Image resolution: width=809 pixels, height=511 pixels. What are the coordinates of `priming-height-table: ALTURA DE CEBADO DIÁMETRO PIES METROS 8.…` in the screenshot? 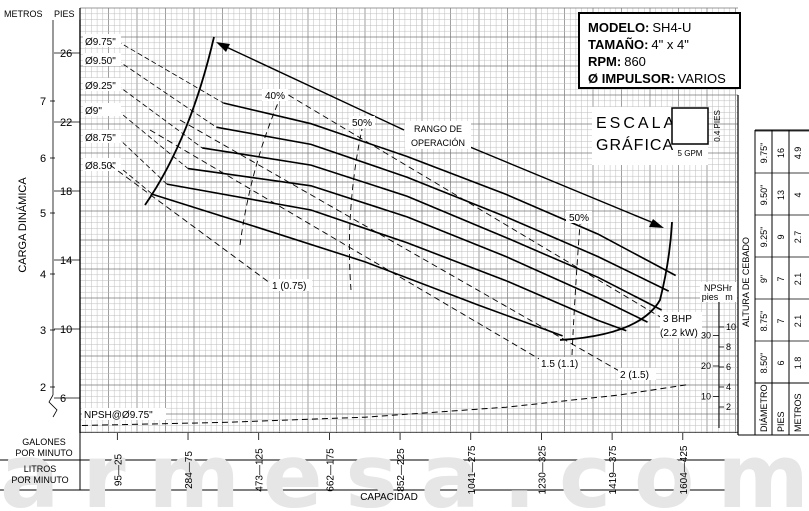 It's located at (773, 265).